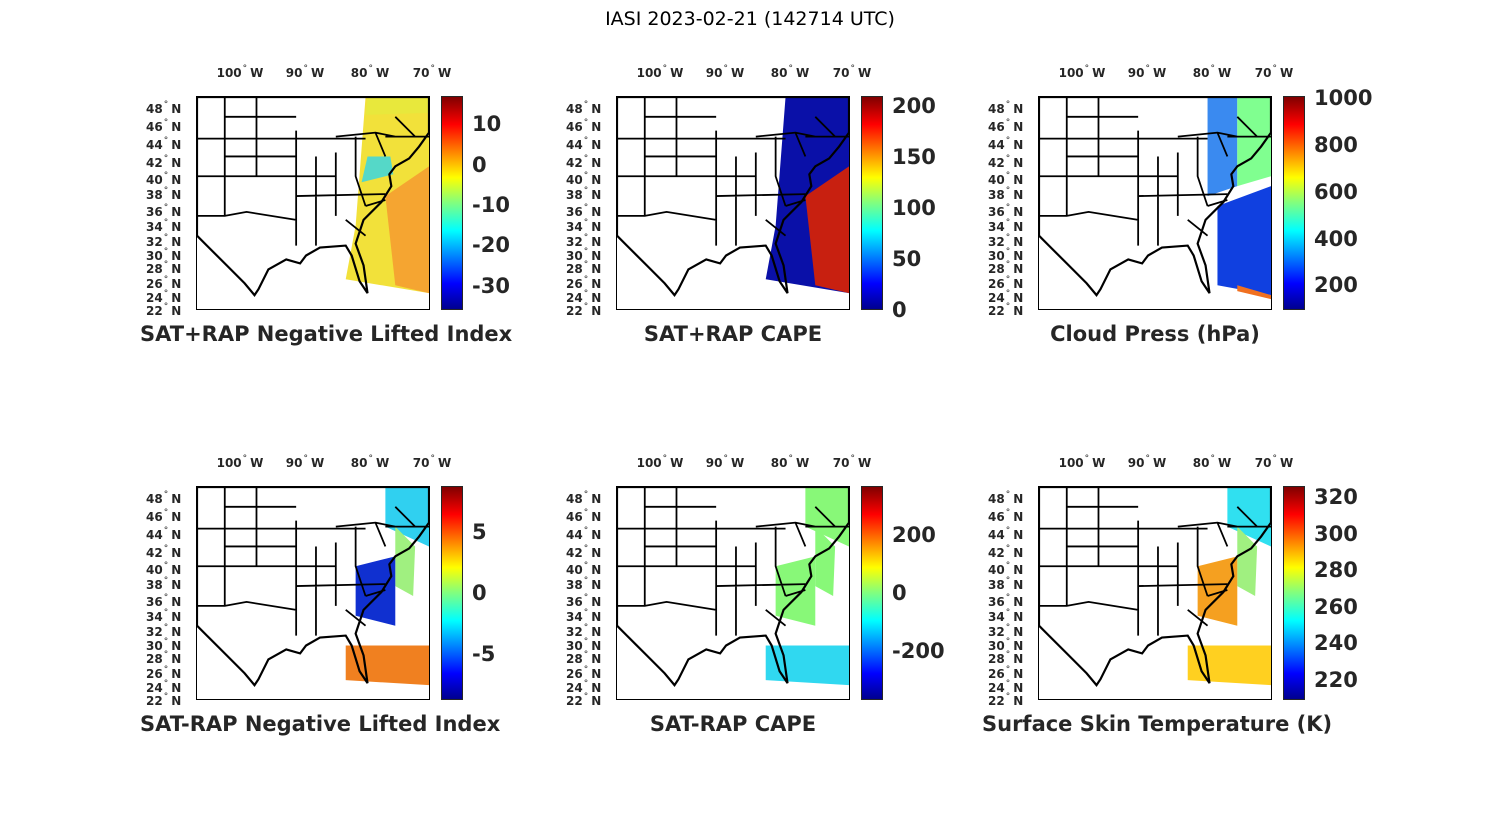  What do you see at coordinates (1274, 462) in the screenshot?
I see `longitude-tick-label: 70° W` at bounding box center [1274, 462].